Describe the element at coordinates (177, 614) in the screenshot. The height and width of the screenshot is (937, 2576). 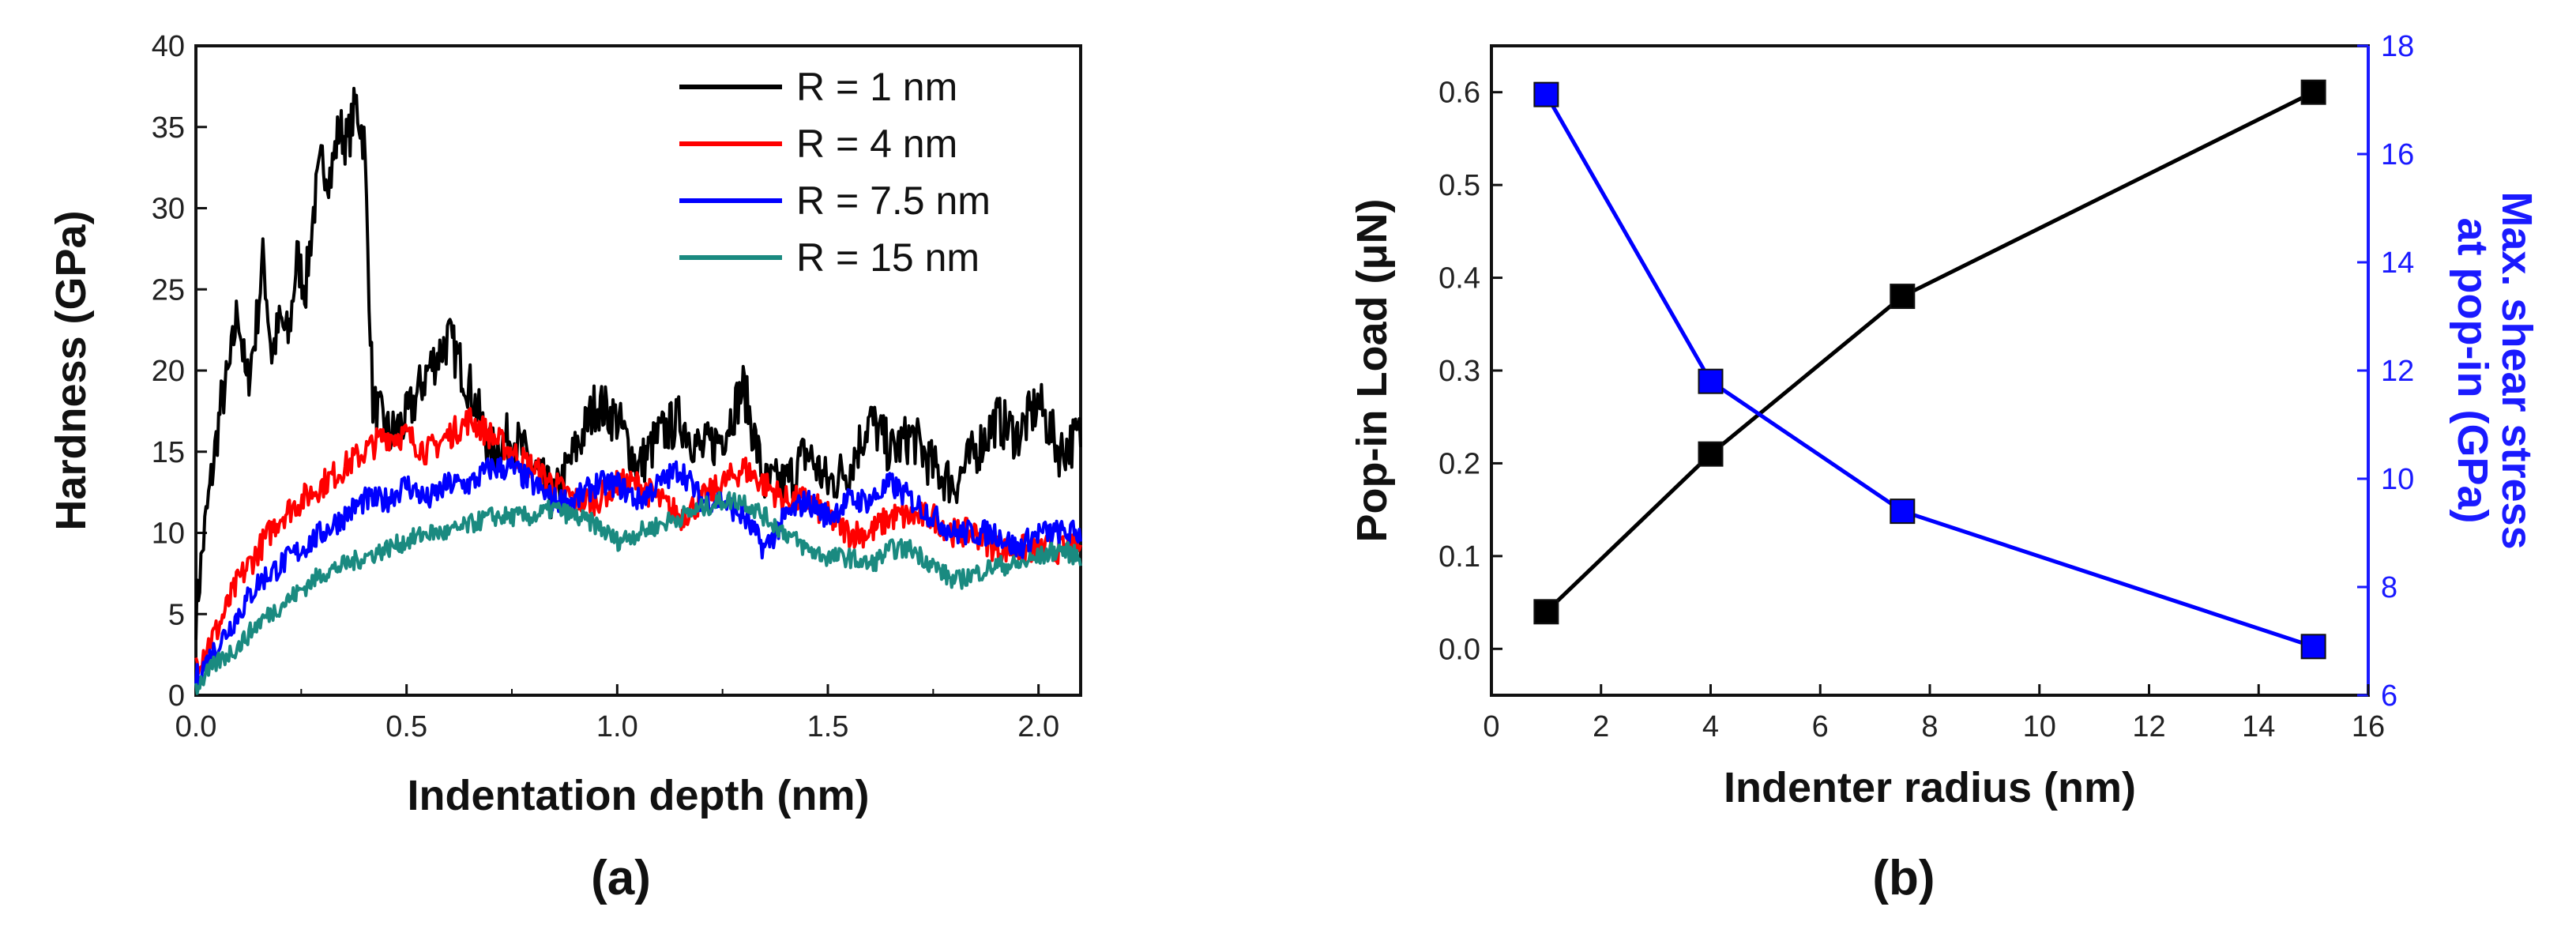
I see `panel-a-y-tick-label: 5` at that location.